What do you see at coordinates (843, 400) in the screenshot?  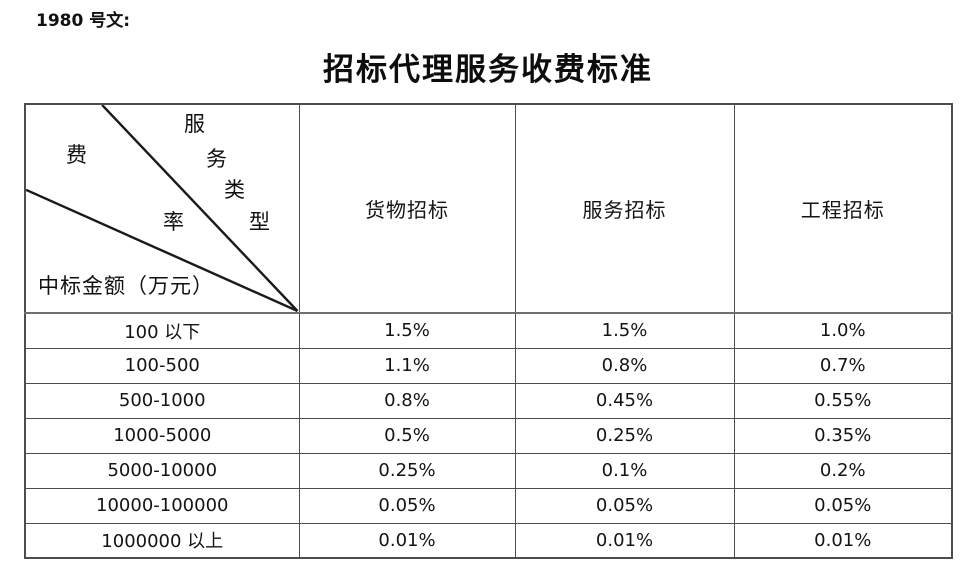 I see `rate-cell: 0.55%` at bounding box center [843, 400].